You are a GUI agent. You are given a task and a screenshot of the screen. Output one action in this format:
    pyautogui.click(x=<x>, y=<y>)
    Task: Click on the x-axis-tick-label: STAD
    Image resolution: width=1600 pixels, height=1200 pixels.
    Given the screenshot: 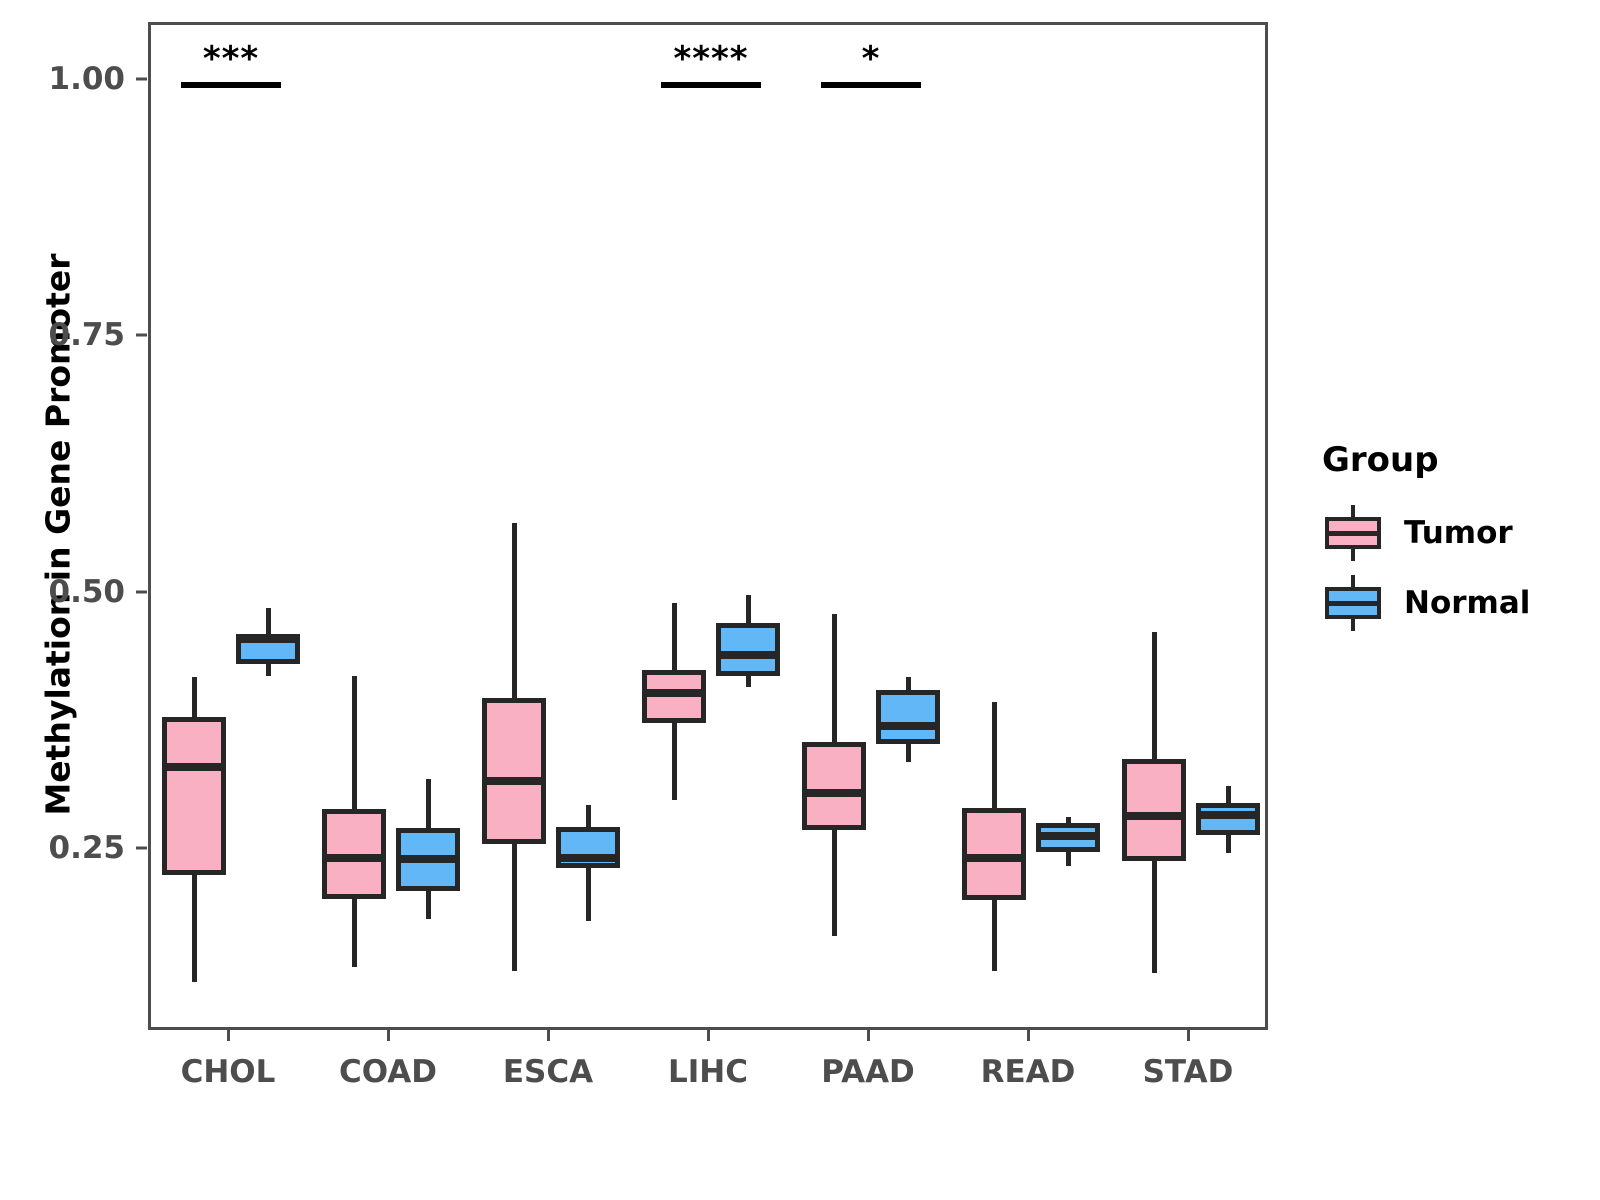 What is the action you would take?
    pyautogui.click(x=1188, y=1072)
    